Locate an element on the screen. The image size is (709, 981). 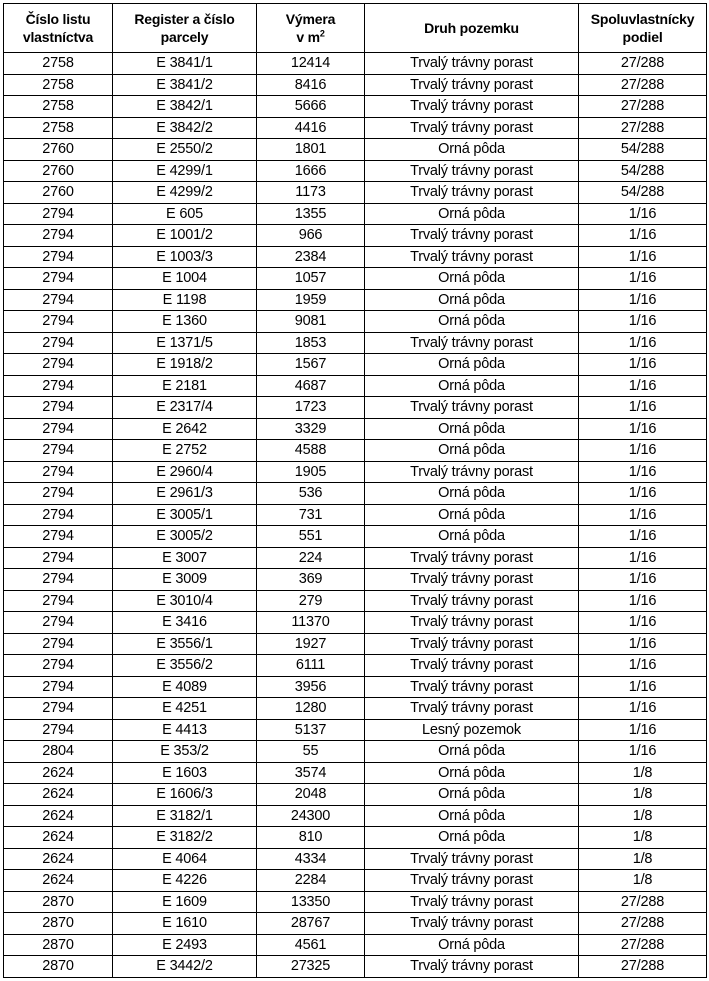
header-text: parcely is located at coordinates (184, 37).